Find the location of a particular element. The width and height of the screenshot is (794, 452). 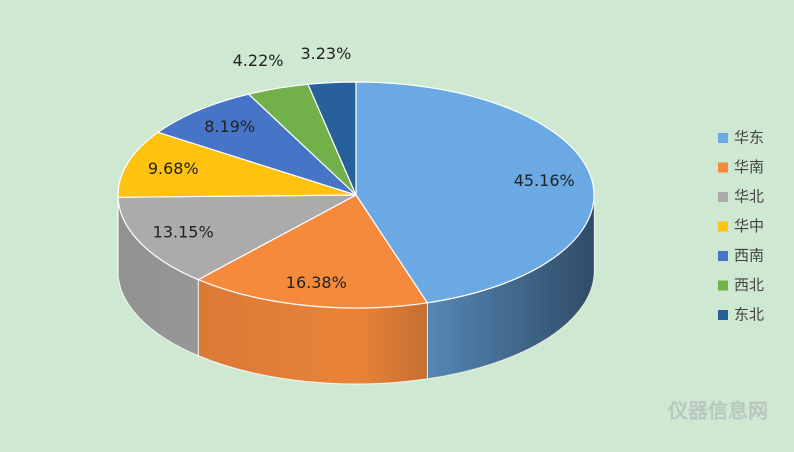

legend-label: 西北 is located at coordinates (749, 285).